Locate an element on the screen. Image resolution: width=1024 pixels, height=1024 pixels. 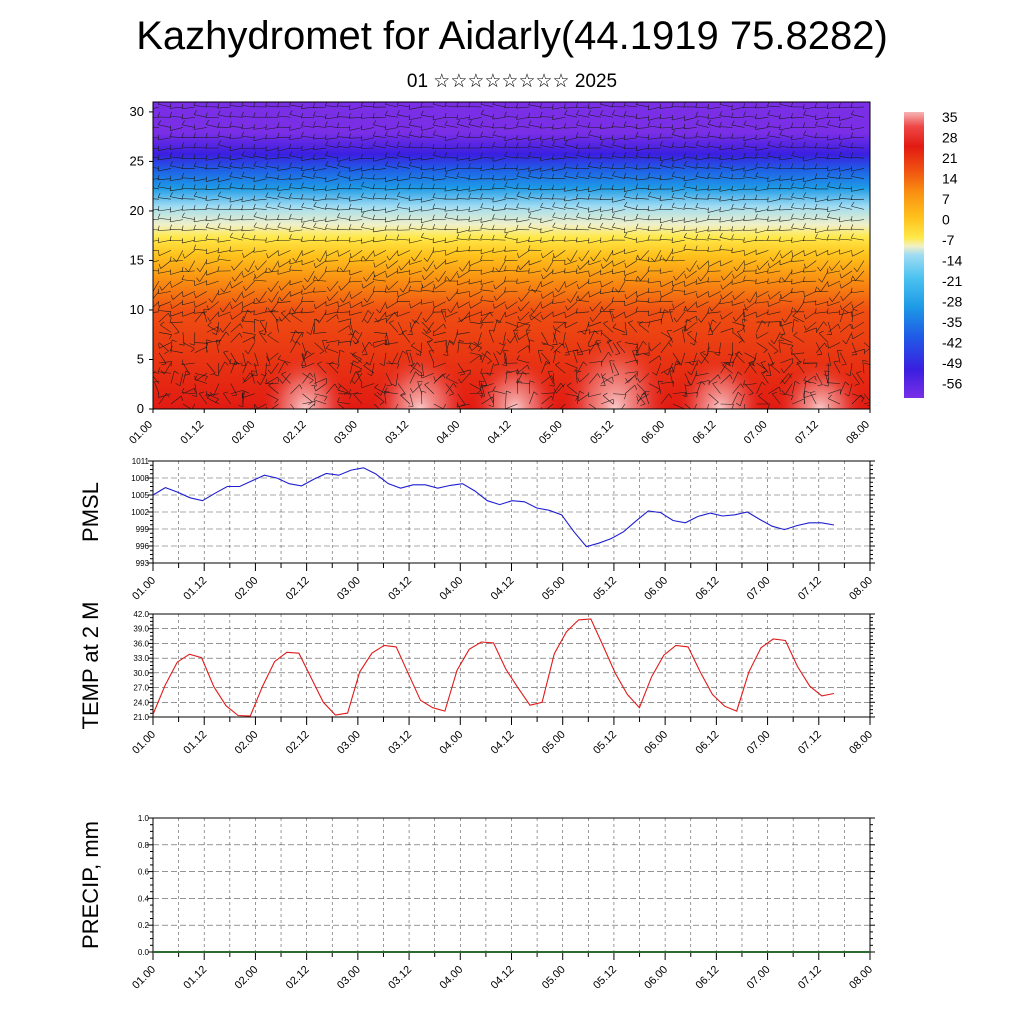
x-tick-label: 08.00 is located at coordinates (861, 978).